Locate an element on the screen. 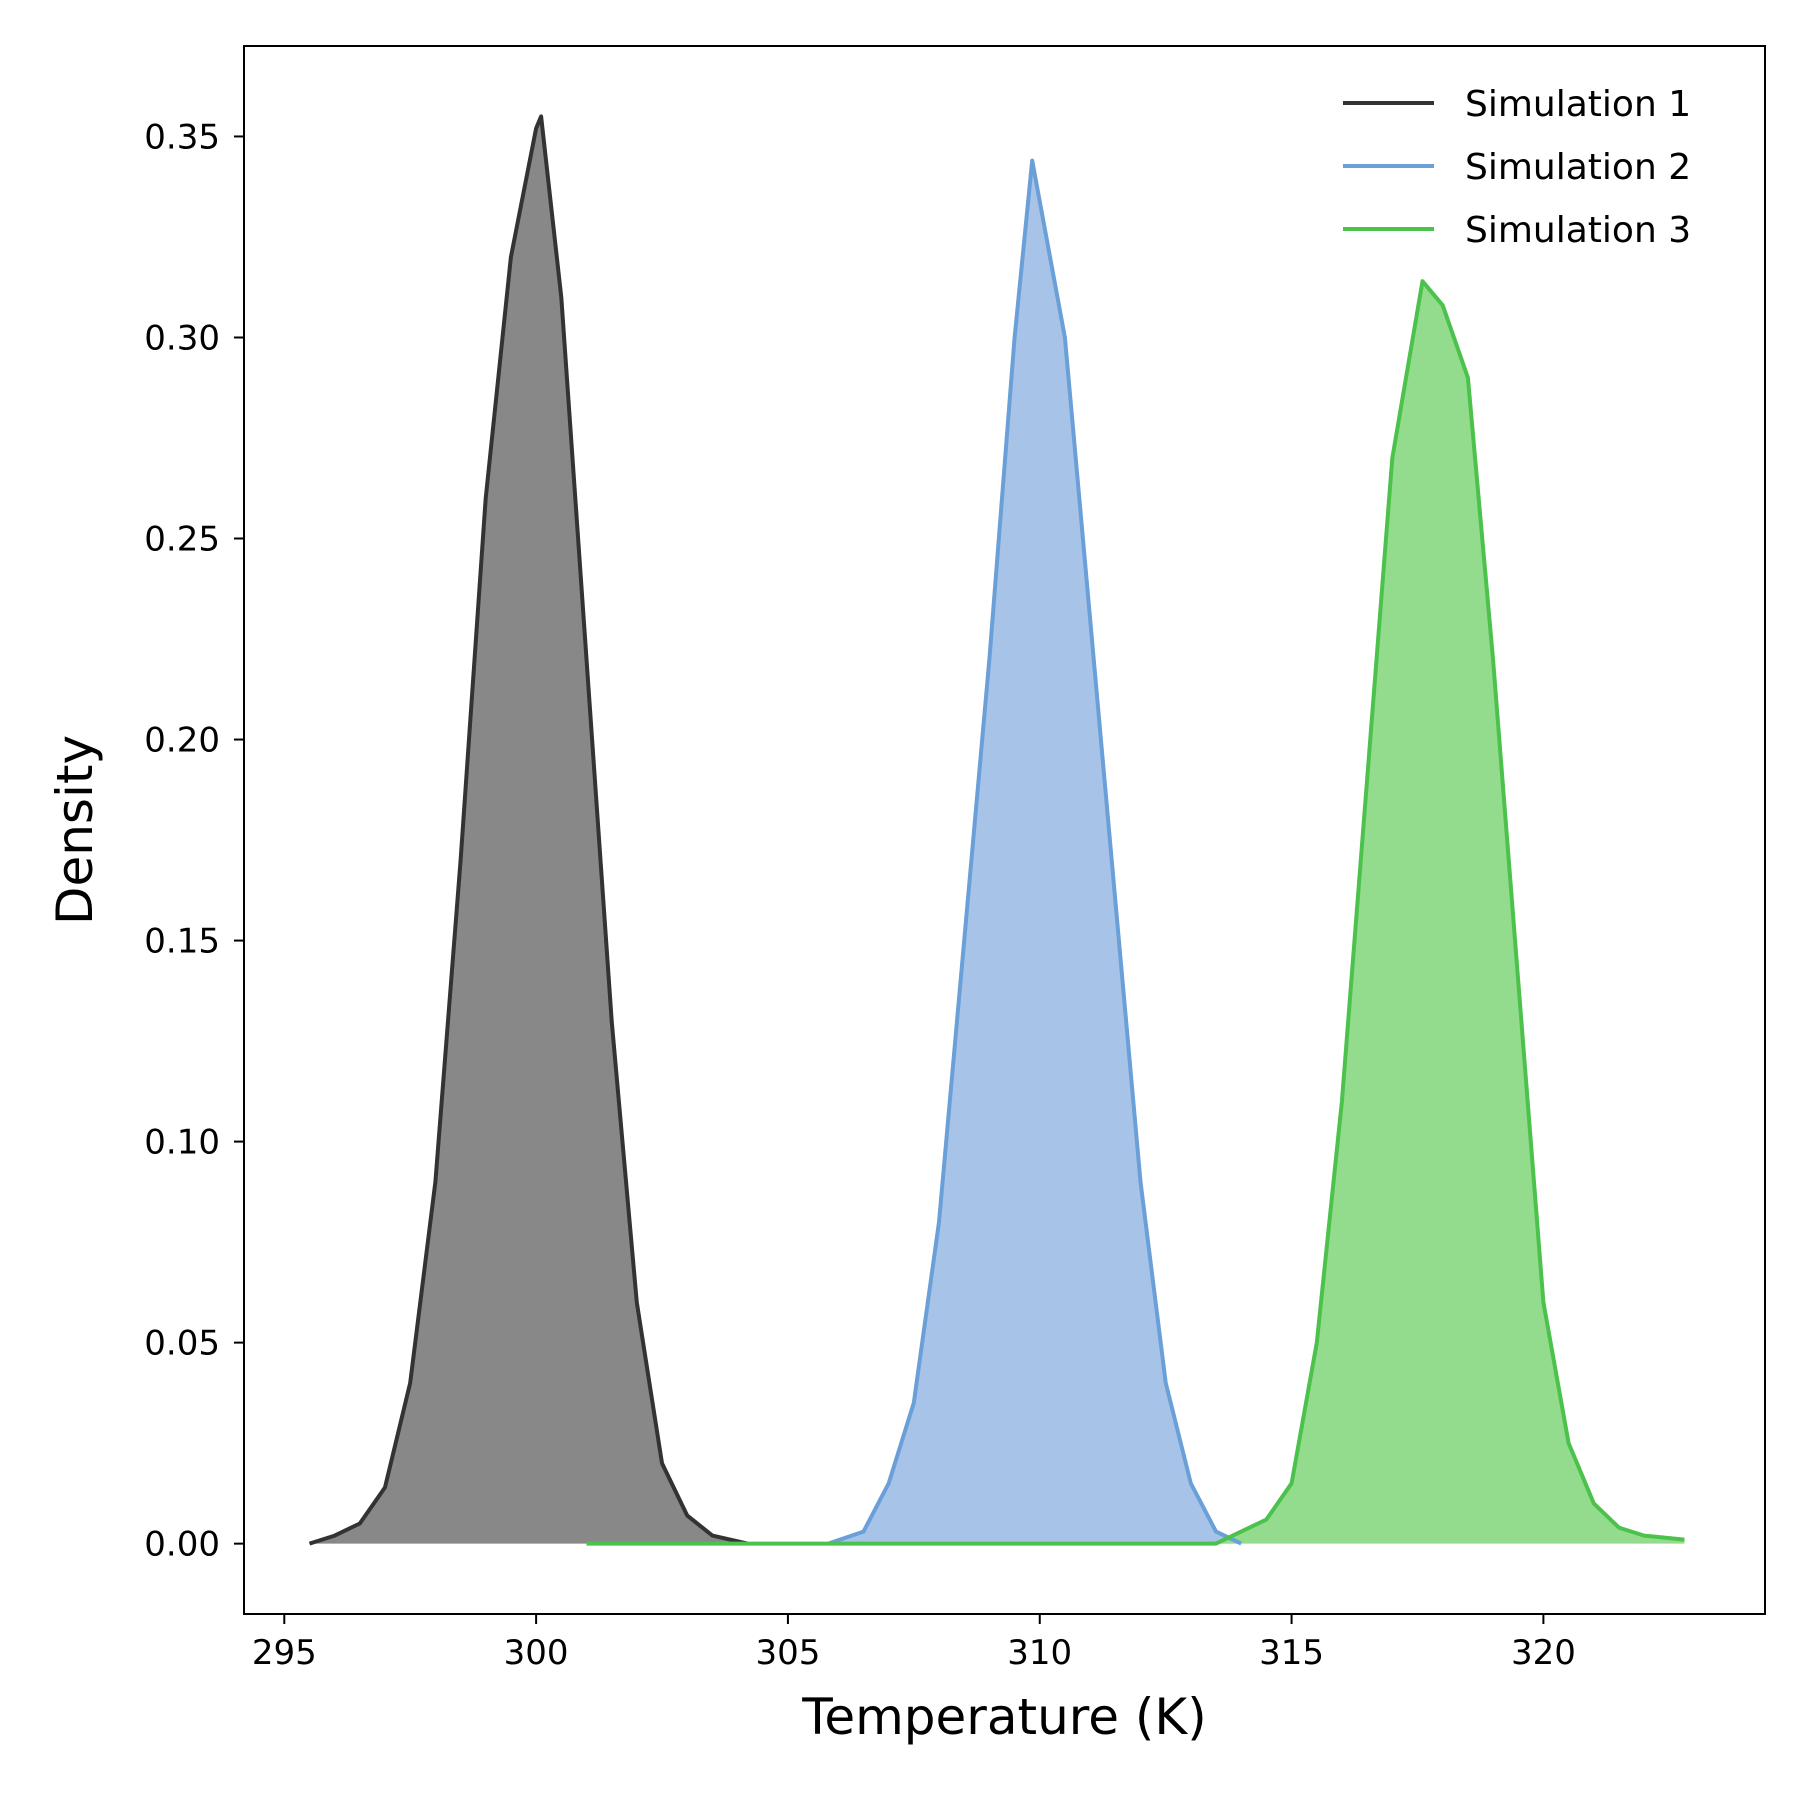 The image size is (1800, 1800). legend-label-2: Simulation 2 is located at coordinates (1578, 167).